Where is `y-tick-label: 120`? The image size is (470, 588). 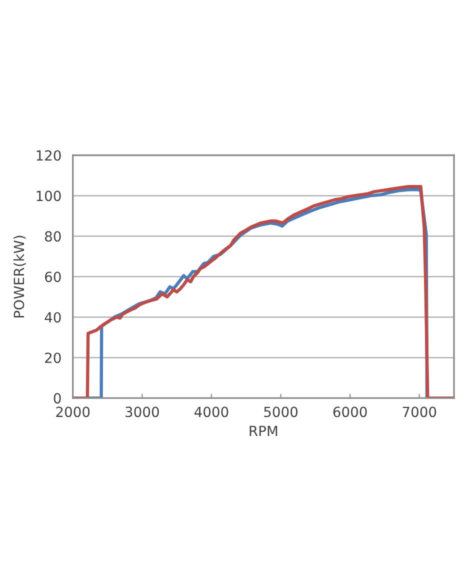
y-tick-label: 120 is located at coordinates (48, 155).